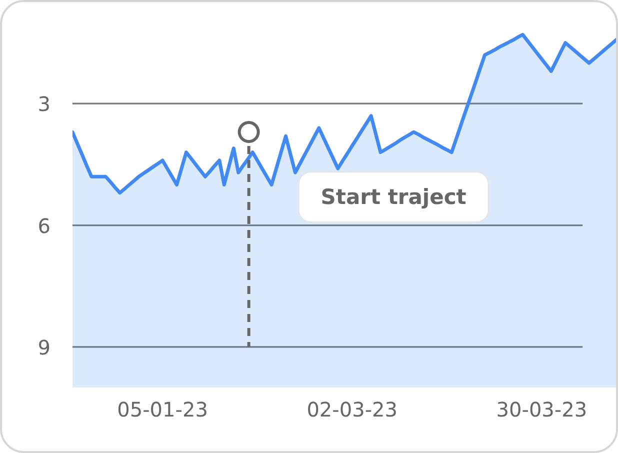 Image resolution: width=618 pixels, height=453 pixels. Describe the element at coordinates (393, 196) in the screenshot. I see `annotation: Start traject` at that location.